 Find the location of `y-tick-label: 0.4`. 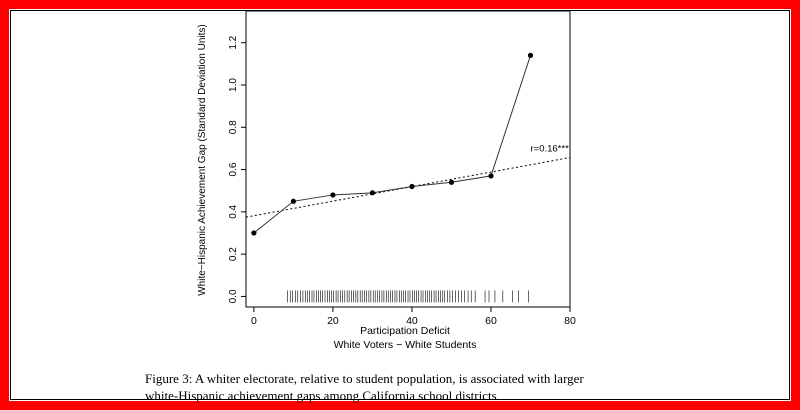

y-tick-label: 0.4 is located at coordinates (233, 211).